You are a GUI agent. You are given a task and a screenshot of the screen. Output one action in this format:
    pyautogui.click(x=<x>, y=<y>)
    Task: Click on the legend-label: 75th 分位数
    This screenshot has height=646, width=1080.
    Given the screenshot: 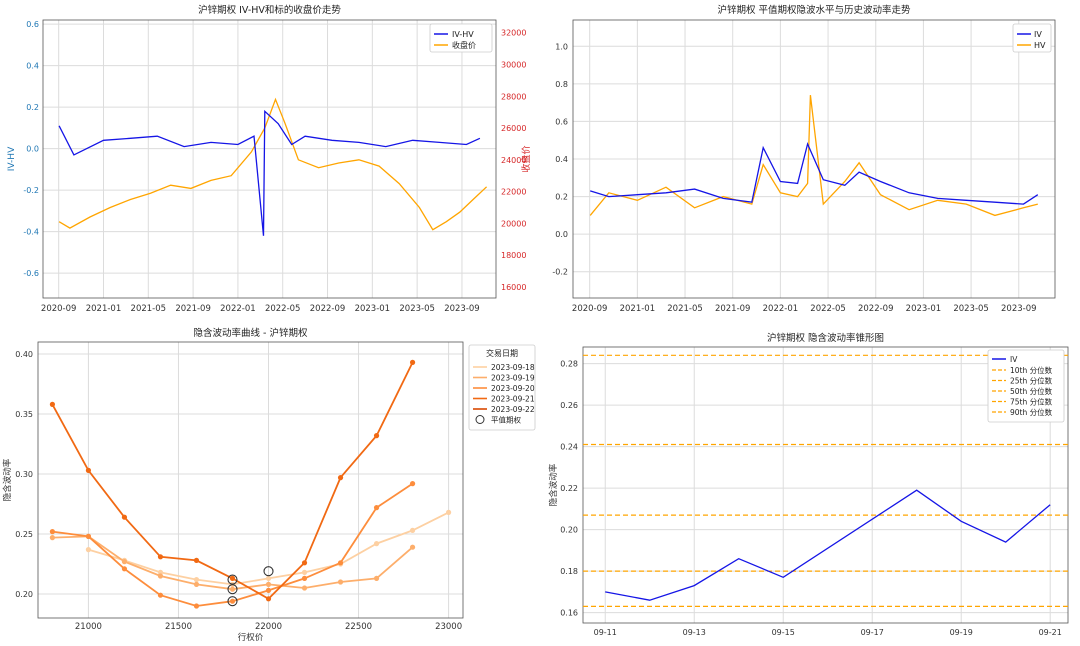 What is the action you would take?
    pyautogui.click(x=1031, y=402)
    